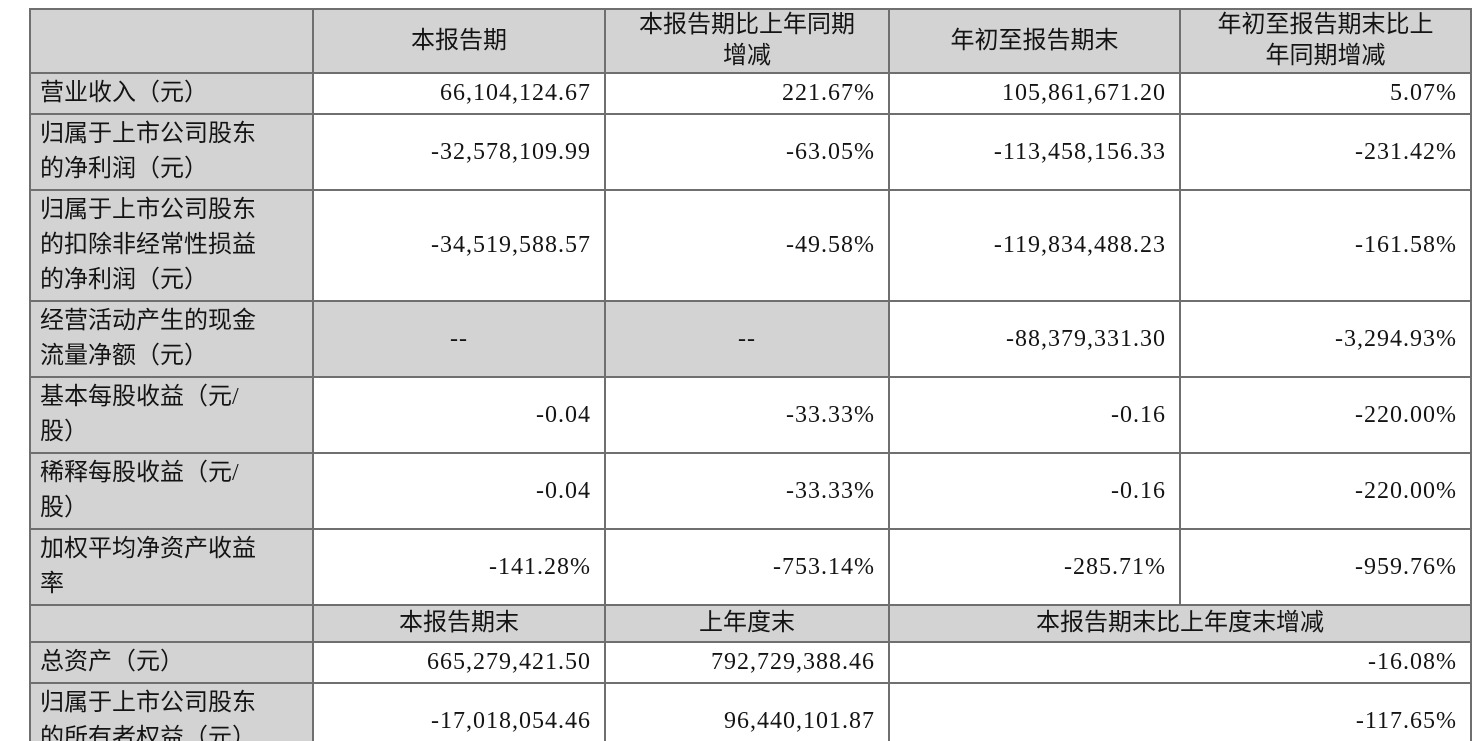 The height and width of the screenshot is (741, 1479). Describe the element at coordinates (1034, 245) in the screenshot. I see `cell-ytd: -119,834,488.23` at that location.